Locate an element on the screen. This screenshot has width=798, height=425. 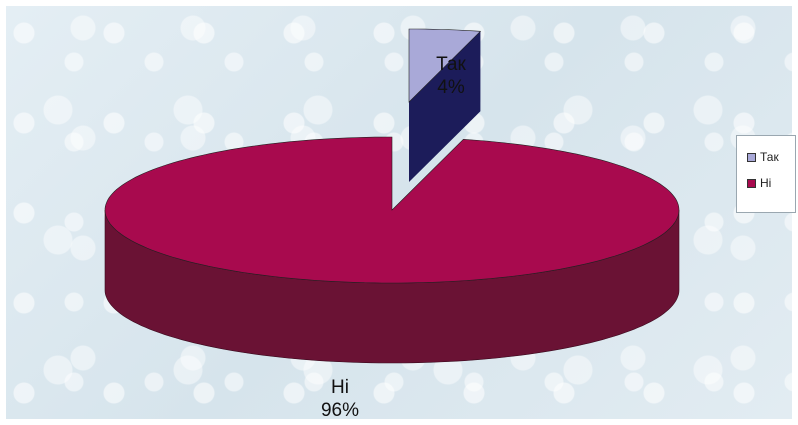
data-label-ni-category: Ні is located at coordinates (340, 387).